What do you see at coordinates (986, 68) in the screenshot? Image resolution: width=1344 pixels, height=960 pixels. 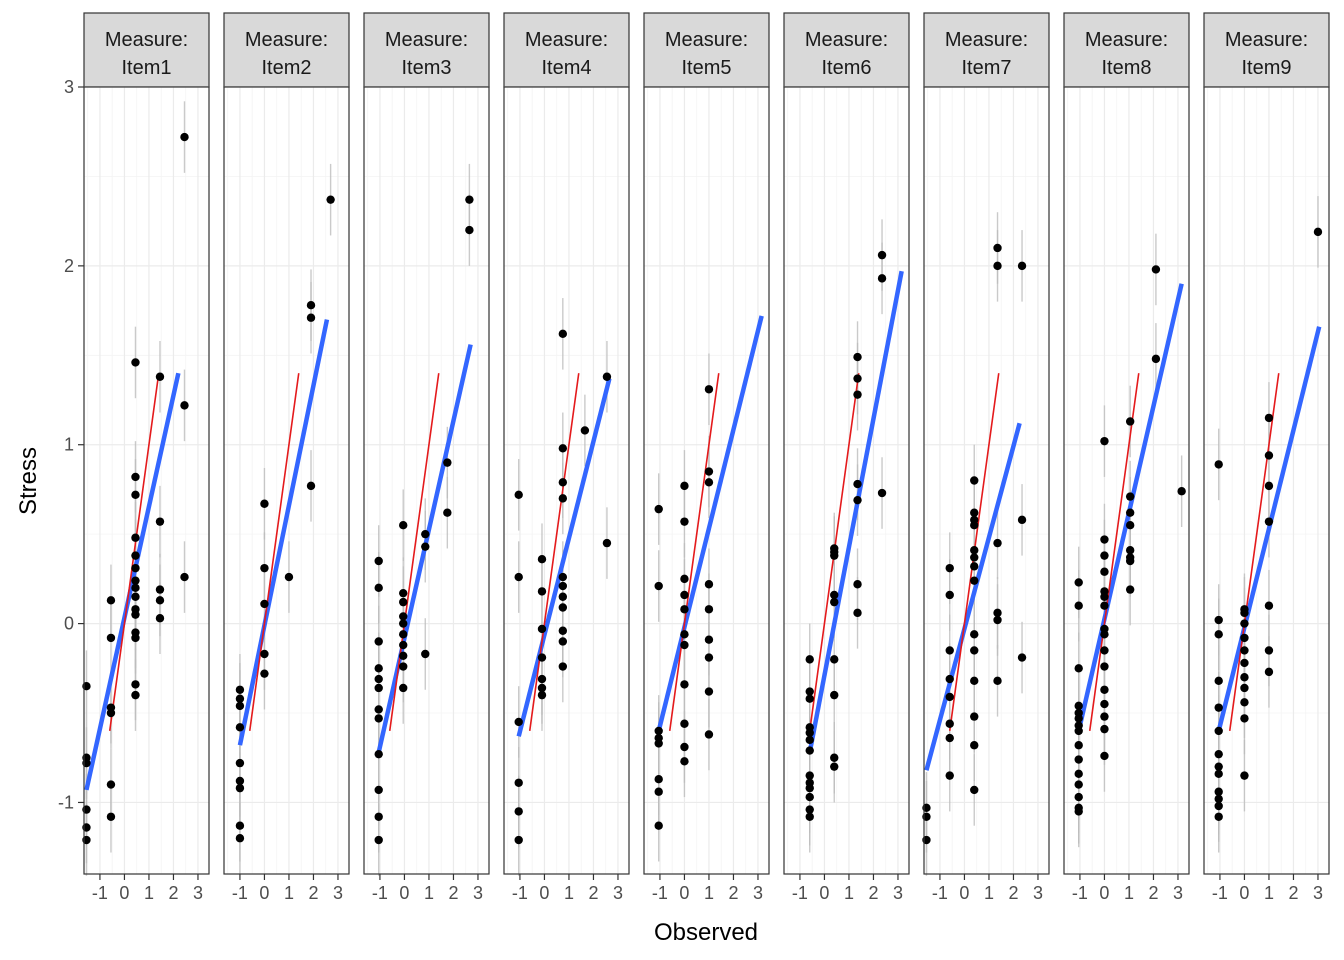 I see `facet-strip-label: Item7` at bounding box center [986, 68].